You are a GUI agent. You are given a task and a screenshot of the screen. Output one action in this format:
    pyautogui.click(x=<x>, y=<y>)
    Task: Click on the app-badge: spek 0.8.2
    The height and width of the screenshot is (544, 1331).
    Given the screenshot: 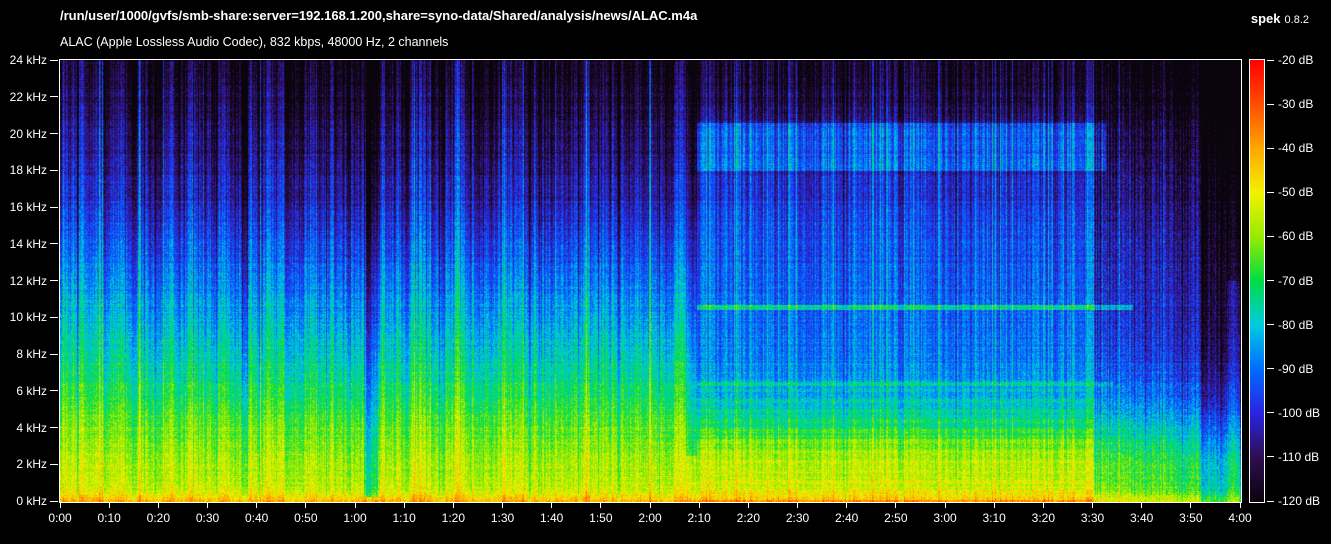 What is the action you would take?
    pyautogui.click(x=1280, y=19)
    